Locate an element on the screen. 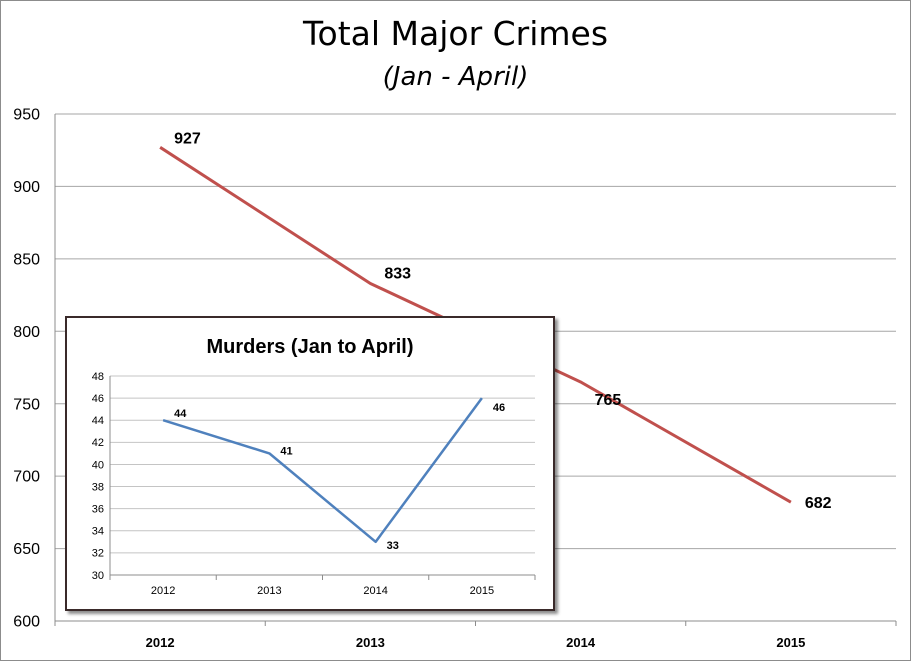  main-chart-subtitle: (Jan - April) is located at coordinates (455, 77).